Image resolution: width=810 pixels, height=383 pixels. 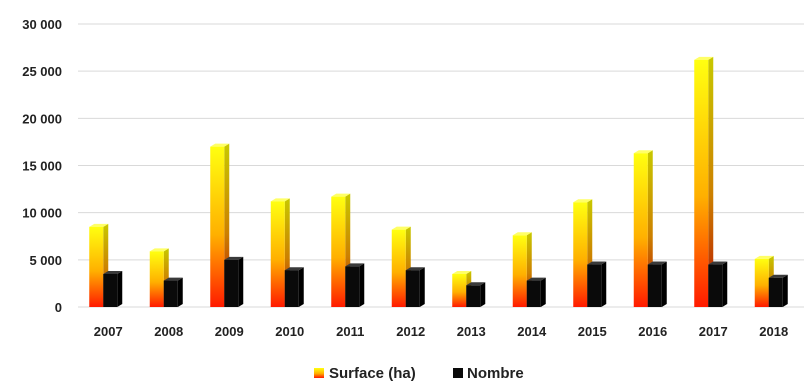 What do you see at coordinates (350, 331) in the screenshot?
I see `x-tick-label: 2011` at bounding box center [350, 331].